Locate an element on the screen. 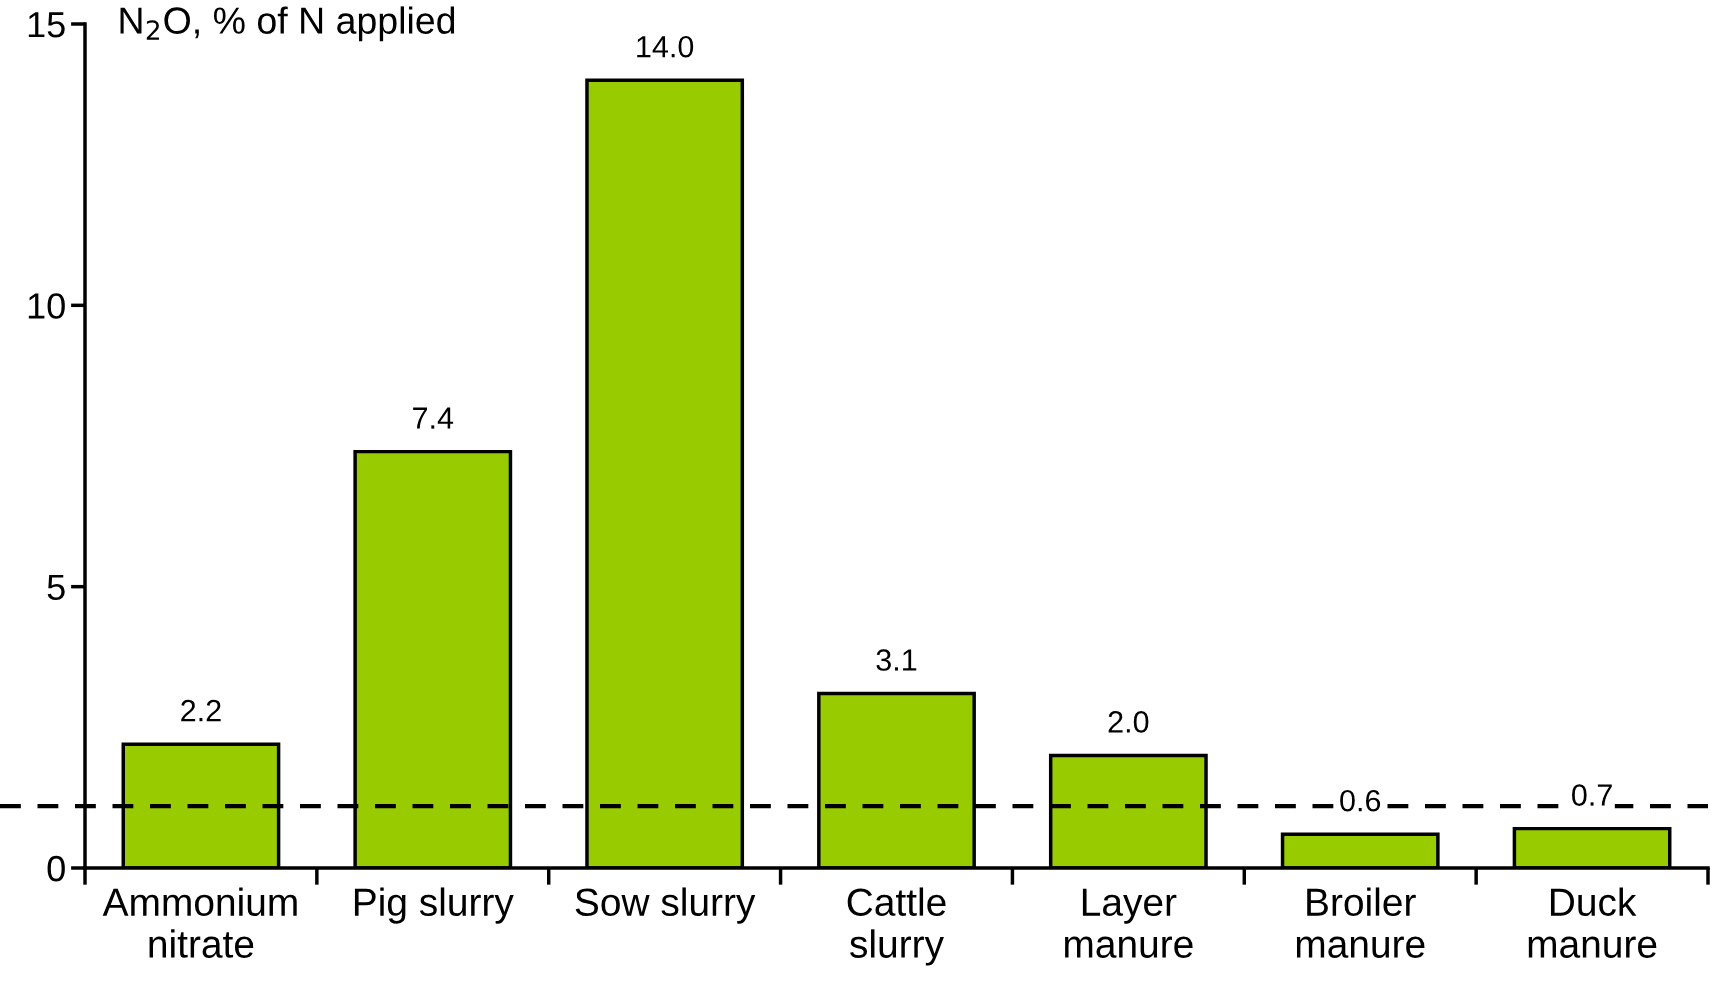 The width and height of the screenshot is (1725, 1006). data-label: 14.0 is located at coordinates (665, 46).